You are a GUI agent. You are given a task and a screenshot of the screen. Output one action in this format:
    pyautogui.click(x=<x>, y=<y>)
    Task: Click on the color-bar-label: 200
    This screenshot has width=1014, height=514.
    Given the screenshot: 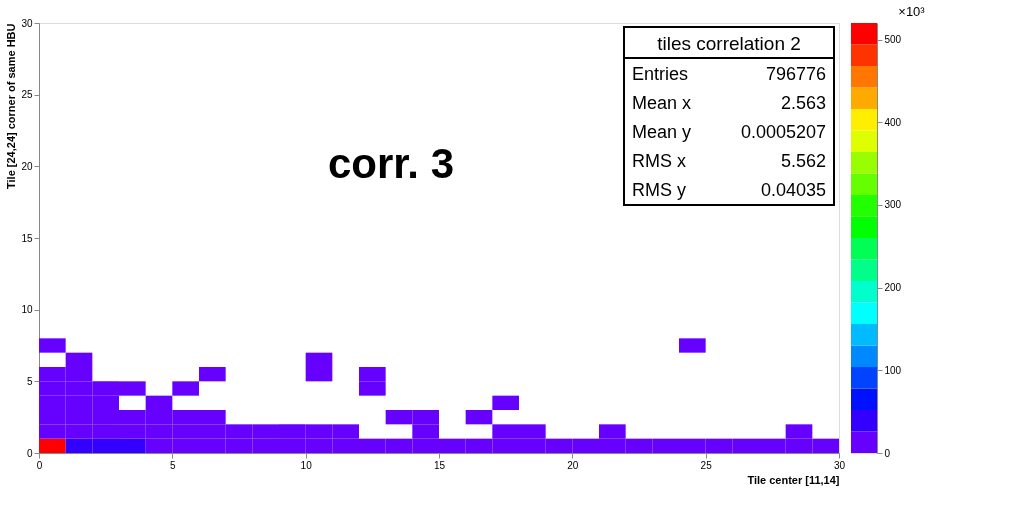 What is the action you would take?
    pyautogui.click(x=893, y=288)
    